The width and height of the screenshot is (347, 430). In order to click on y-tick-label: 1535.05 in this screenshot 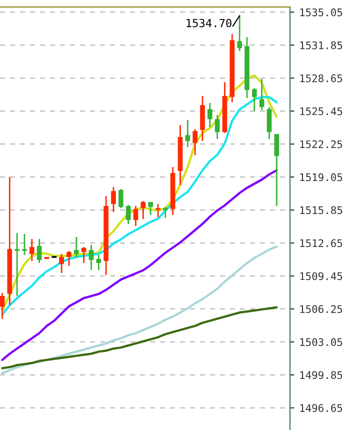, I will do `click(321, 12)`.